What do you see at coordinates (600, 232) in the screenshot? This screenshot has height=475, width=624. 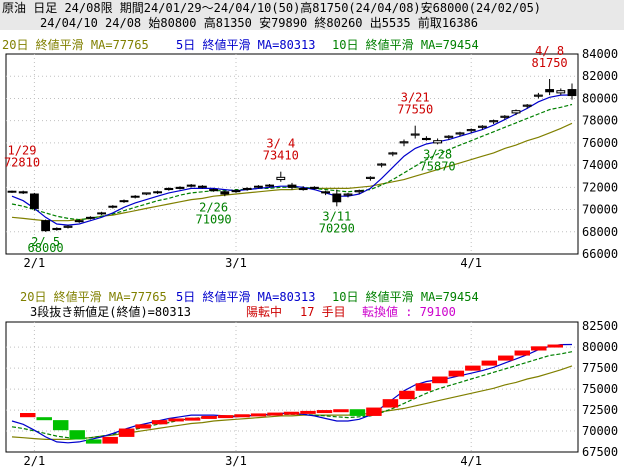 I see `top-y-tick-label: 68000` at bounding box center [600, 232].